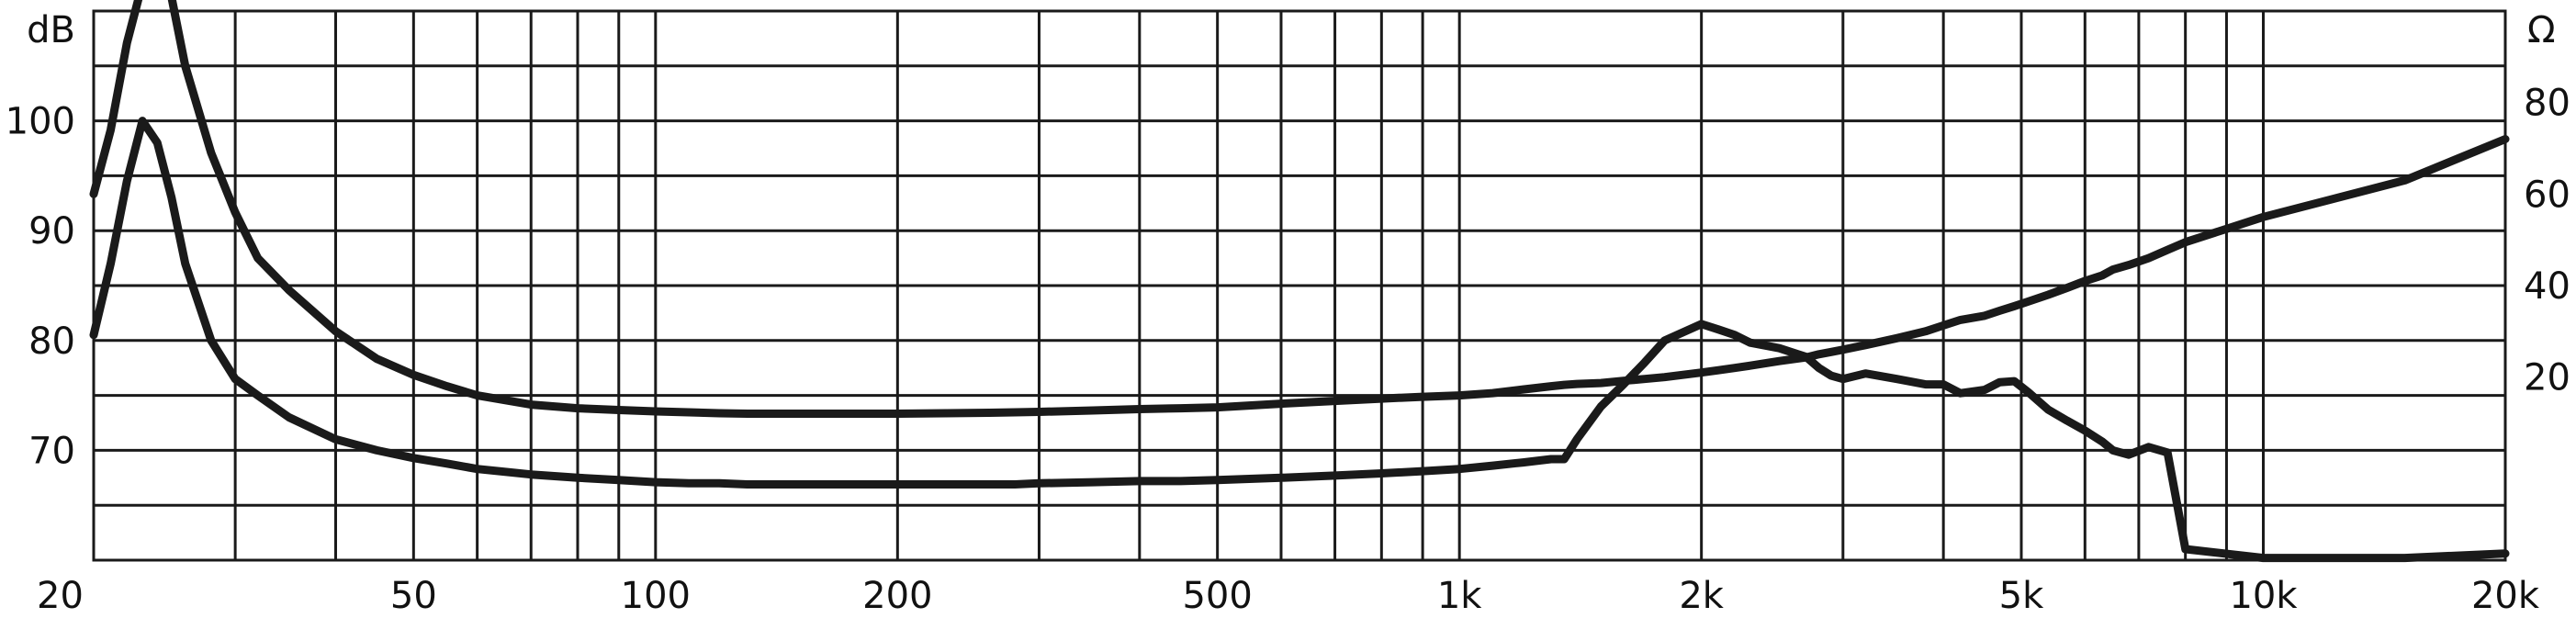 This screenshot has height=618, width=2576. What do you see at coordinates (2547, 195) in the screenshot?
I see `y-right-tick-label: 60` at bounding box center [2547, 195].